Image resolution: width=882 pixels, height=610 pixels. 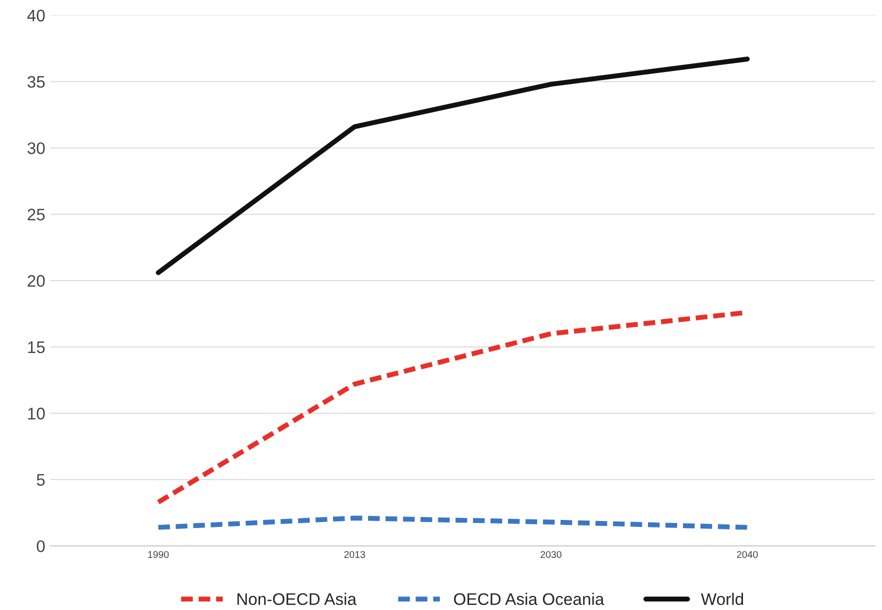 What do you see at coordinates (40, 480) in the screenshot?
I see `y-tick-label: 5` at bounding box center [40, 480].